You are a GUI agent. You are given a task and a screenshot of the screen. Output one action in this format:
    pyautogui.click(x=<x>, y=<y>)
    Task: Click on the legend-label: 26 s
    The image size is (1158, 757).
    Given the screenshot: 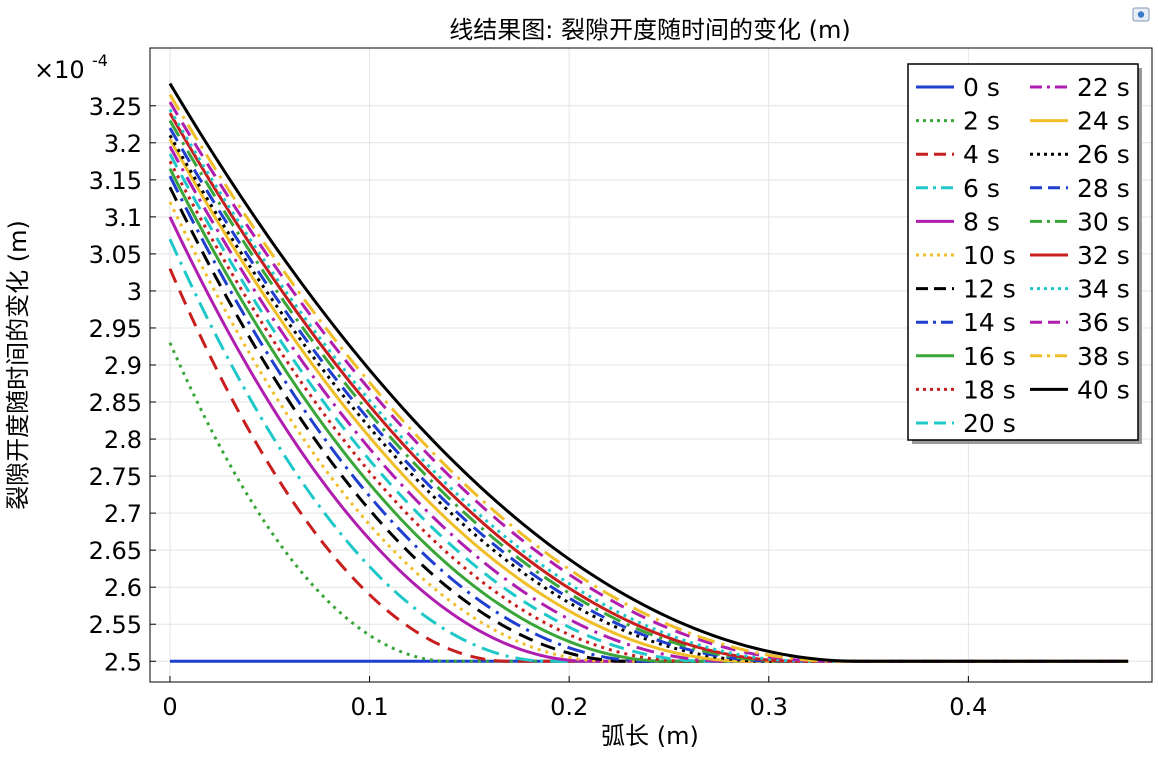 What is the action you would take?
    pyautogui.click(x=1103, y=154)
    